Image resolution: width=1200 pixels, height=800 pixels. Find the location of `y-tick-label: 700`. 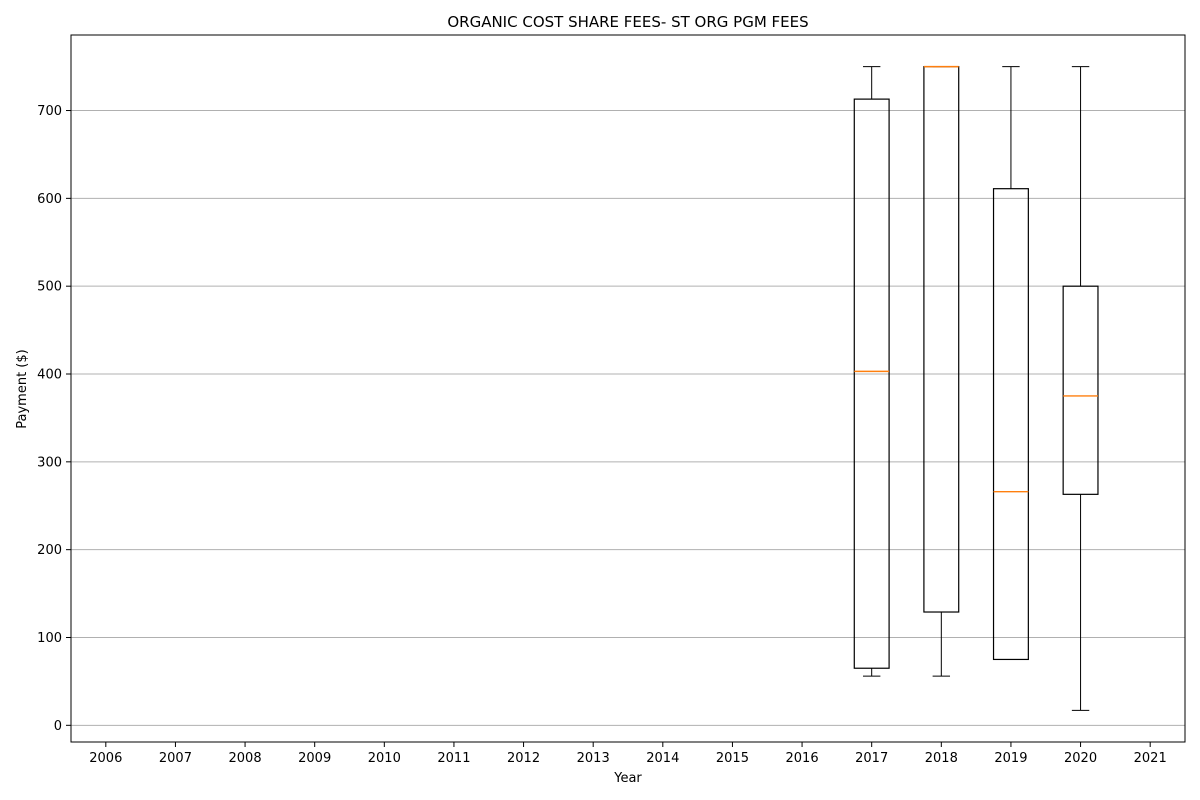

y-tick-label: 700 is located at coordinates (49, 111).